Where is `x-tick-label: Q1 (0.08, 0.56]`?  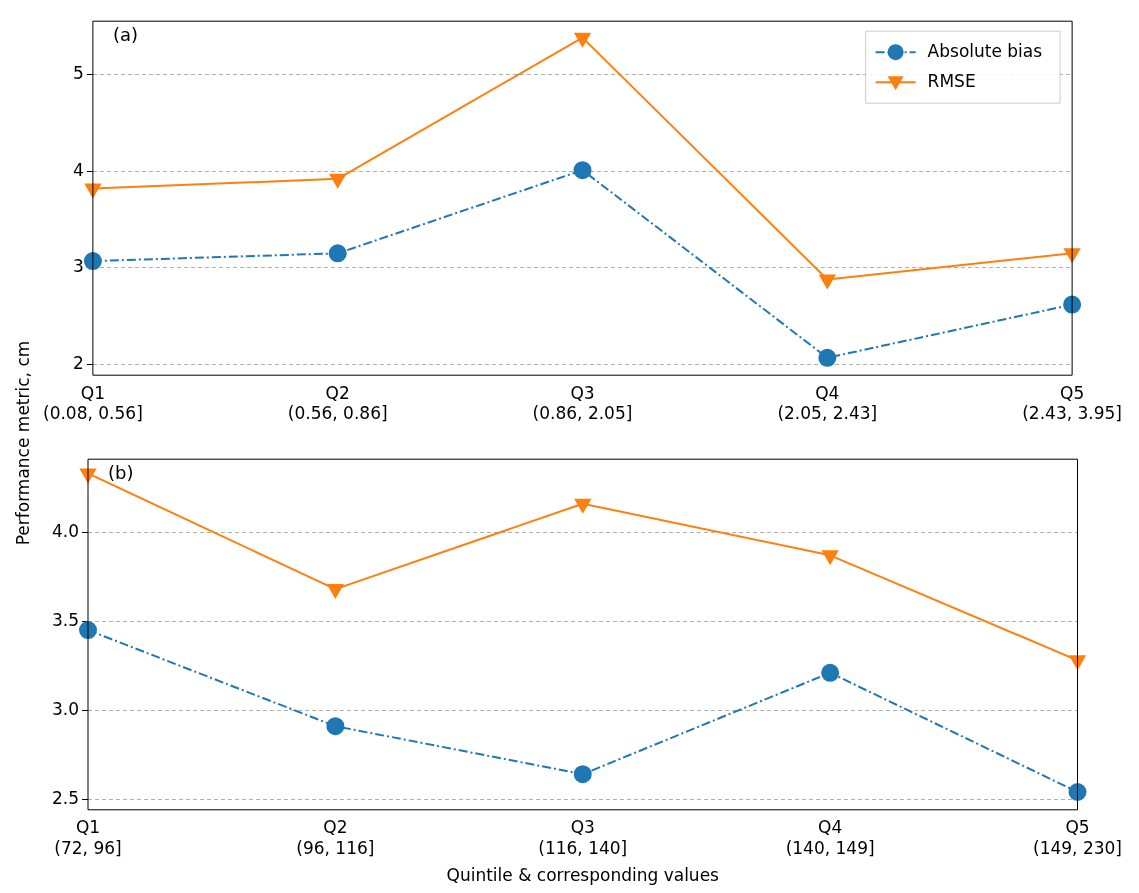
x-tick-label: Q1 (0.08, 0.56] is located at coordinates (93, 403).